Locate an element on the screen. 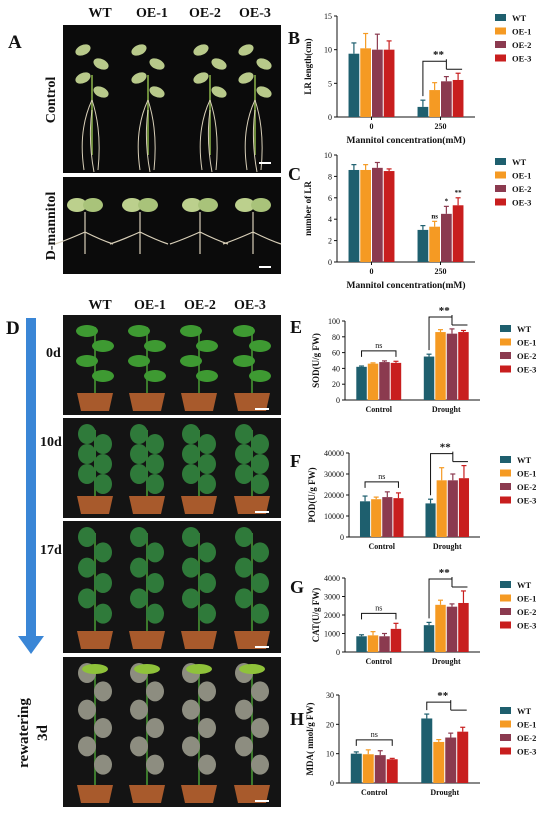  rewatering-label: rewatering is located at coordinates (24, 733).